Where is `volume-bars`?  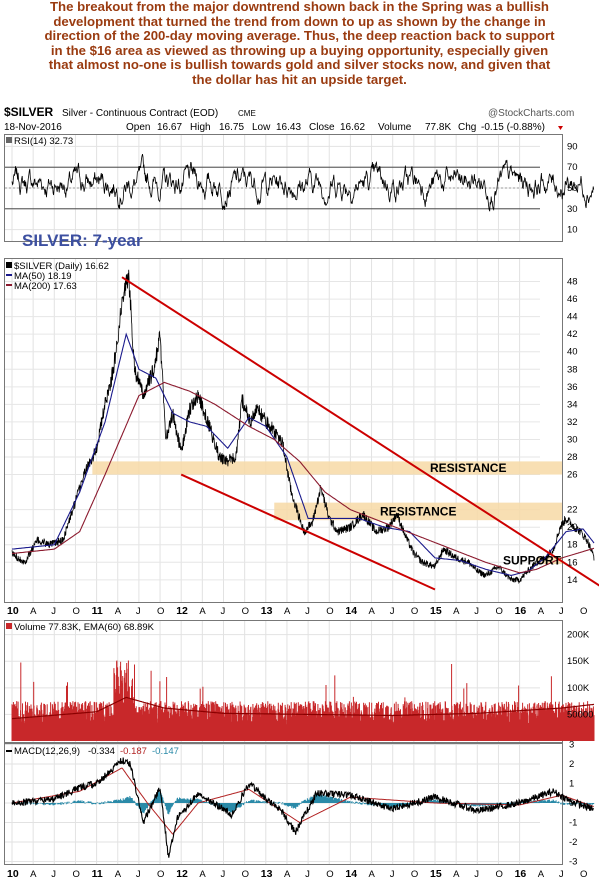
volume-bars is located at coordinates (303, 700).